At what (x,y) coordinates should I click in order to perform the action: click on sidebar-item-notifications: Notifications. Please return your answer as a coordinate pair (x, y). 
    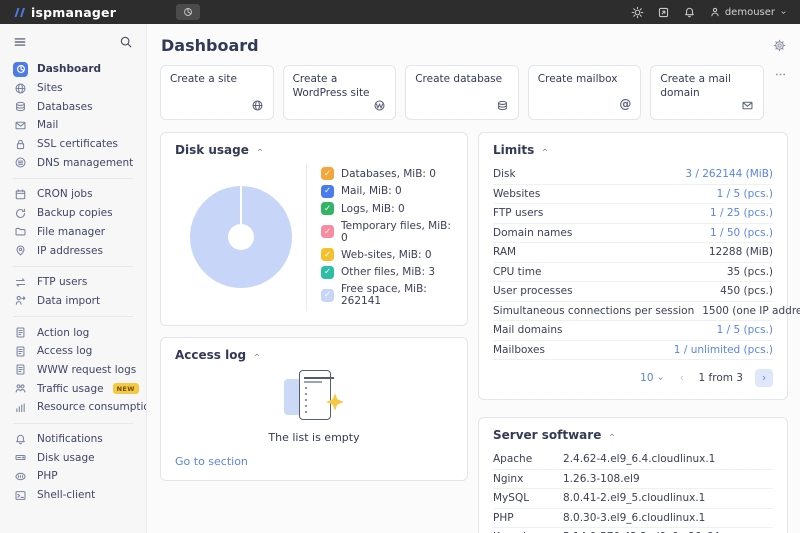
    Looking at the image, I should click on (73, 439).